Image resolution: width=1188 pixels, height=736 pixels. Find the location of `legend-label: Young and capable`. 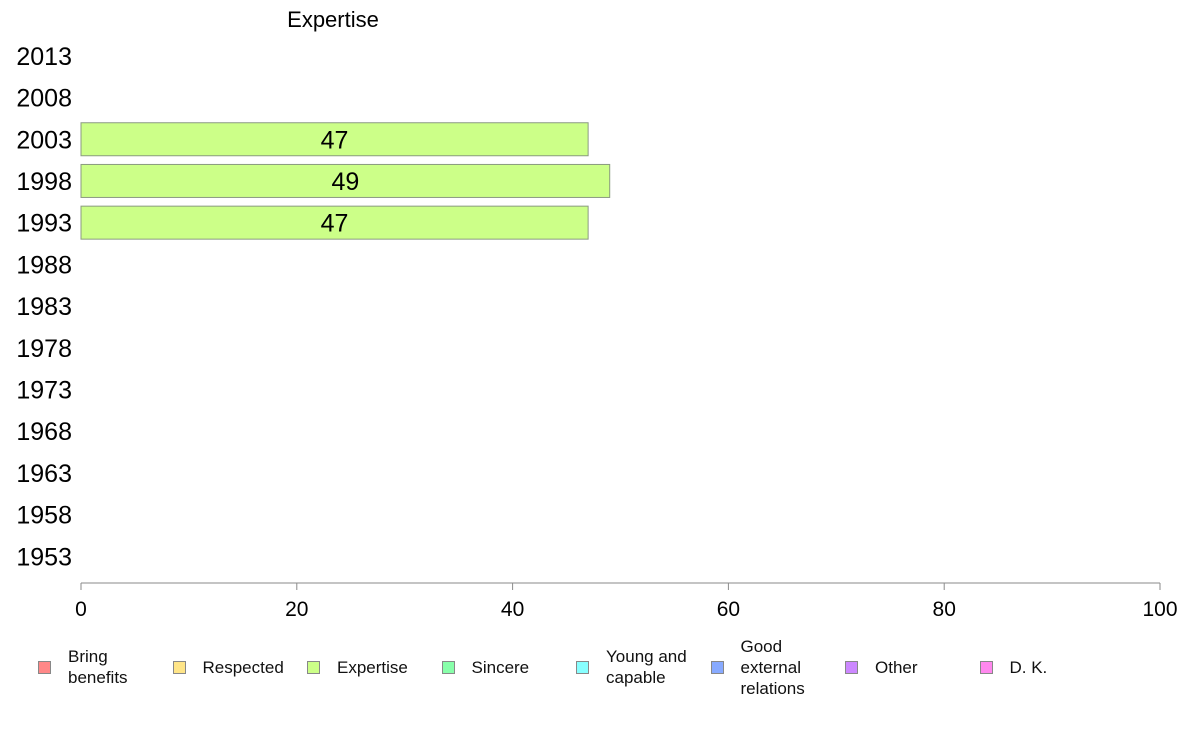

legend-label: Young and capable is located at coordinates (646, 667).